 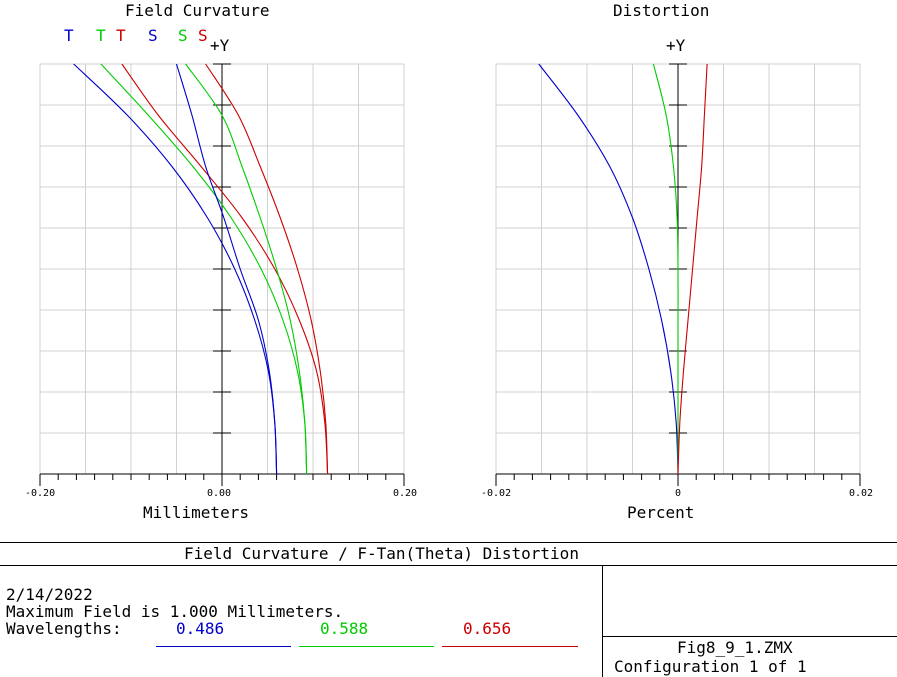 What do you see at coordinates (448, 565) in the screenshot?
I see `title-block-divider` at bounding box center [448, 565].